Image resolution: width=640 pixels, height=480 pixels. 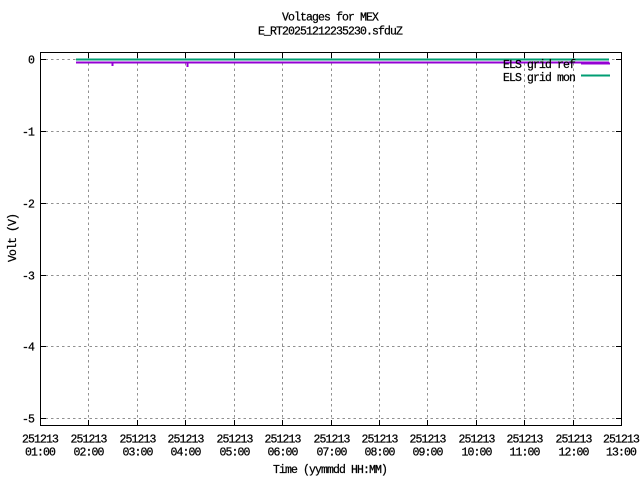 What do you see at coordinates (573, 453) in the screenshot?
I see `svg-text: 12:00` at bounding box center [573, 453].